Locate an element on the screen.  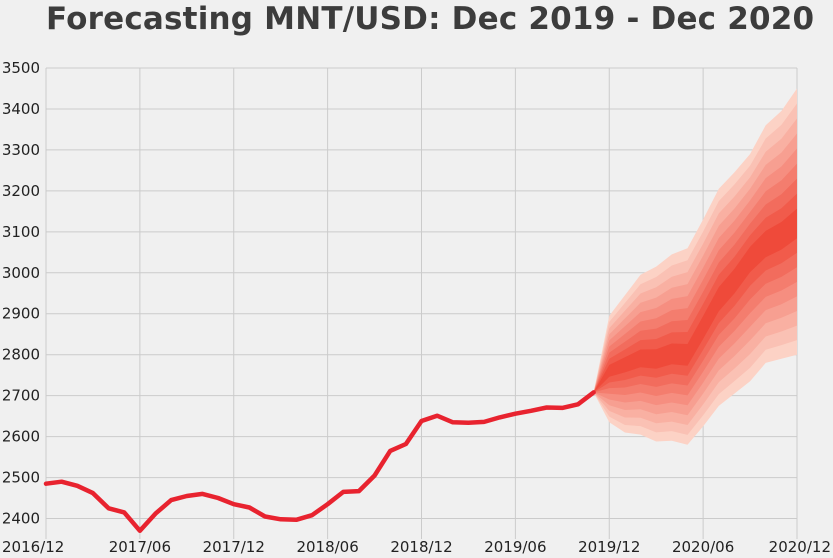
x-tick-label: 2017/06 is located at coordinates (140, 547).